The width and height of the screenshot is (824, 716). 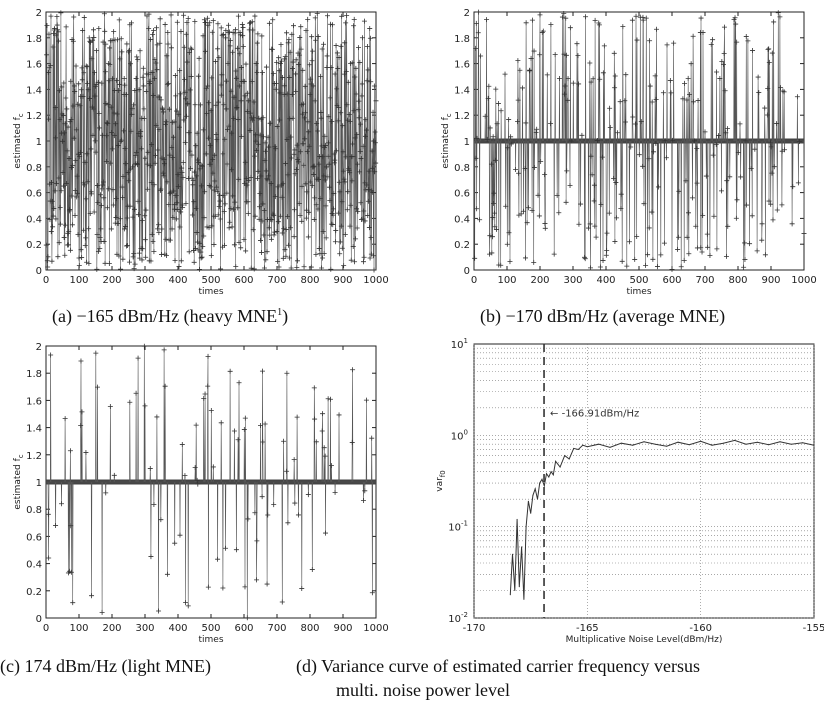 I want to click on y-tick-label: 0.8, so click(x=34, y=168).